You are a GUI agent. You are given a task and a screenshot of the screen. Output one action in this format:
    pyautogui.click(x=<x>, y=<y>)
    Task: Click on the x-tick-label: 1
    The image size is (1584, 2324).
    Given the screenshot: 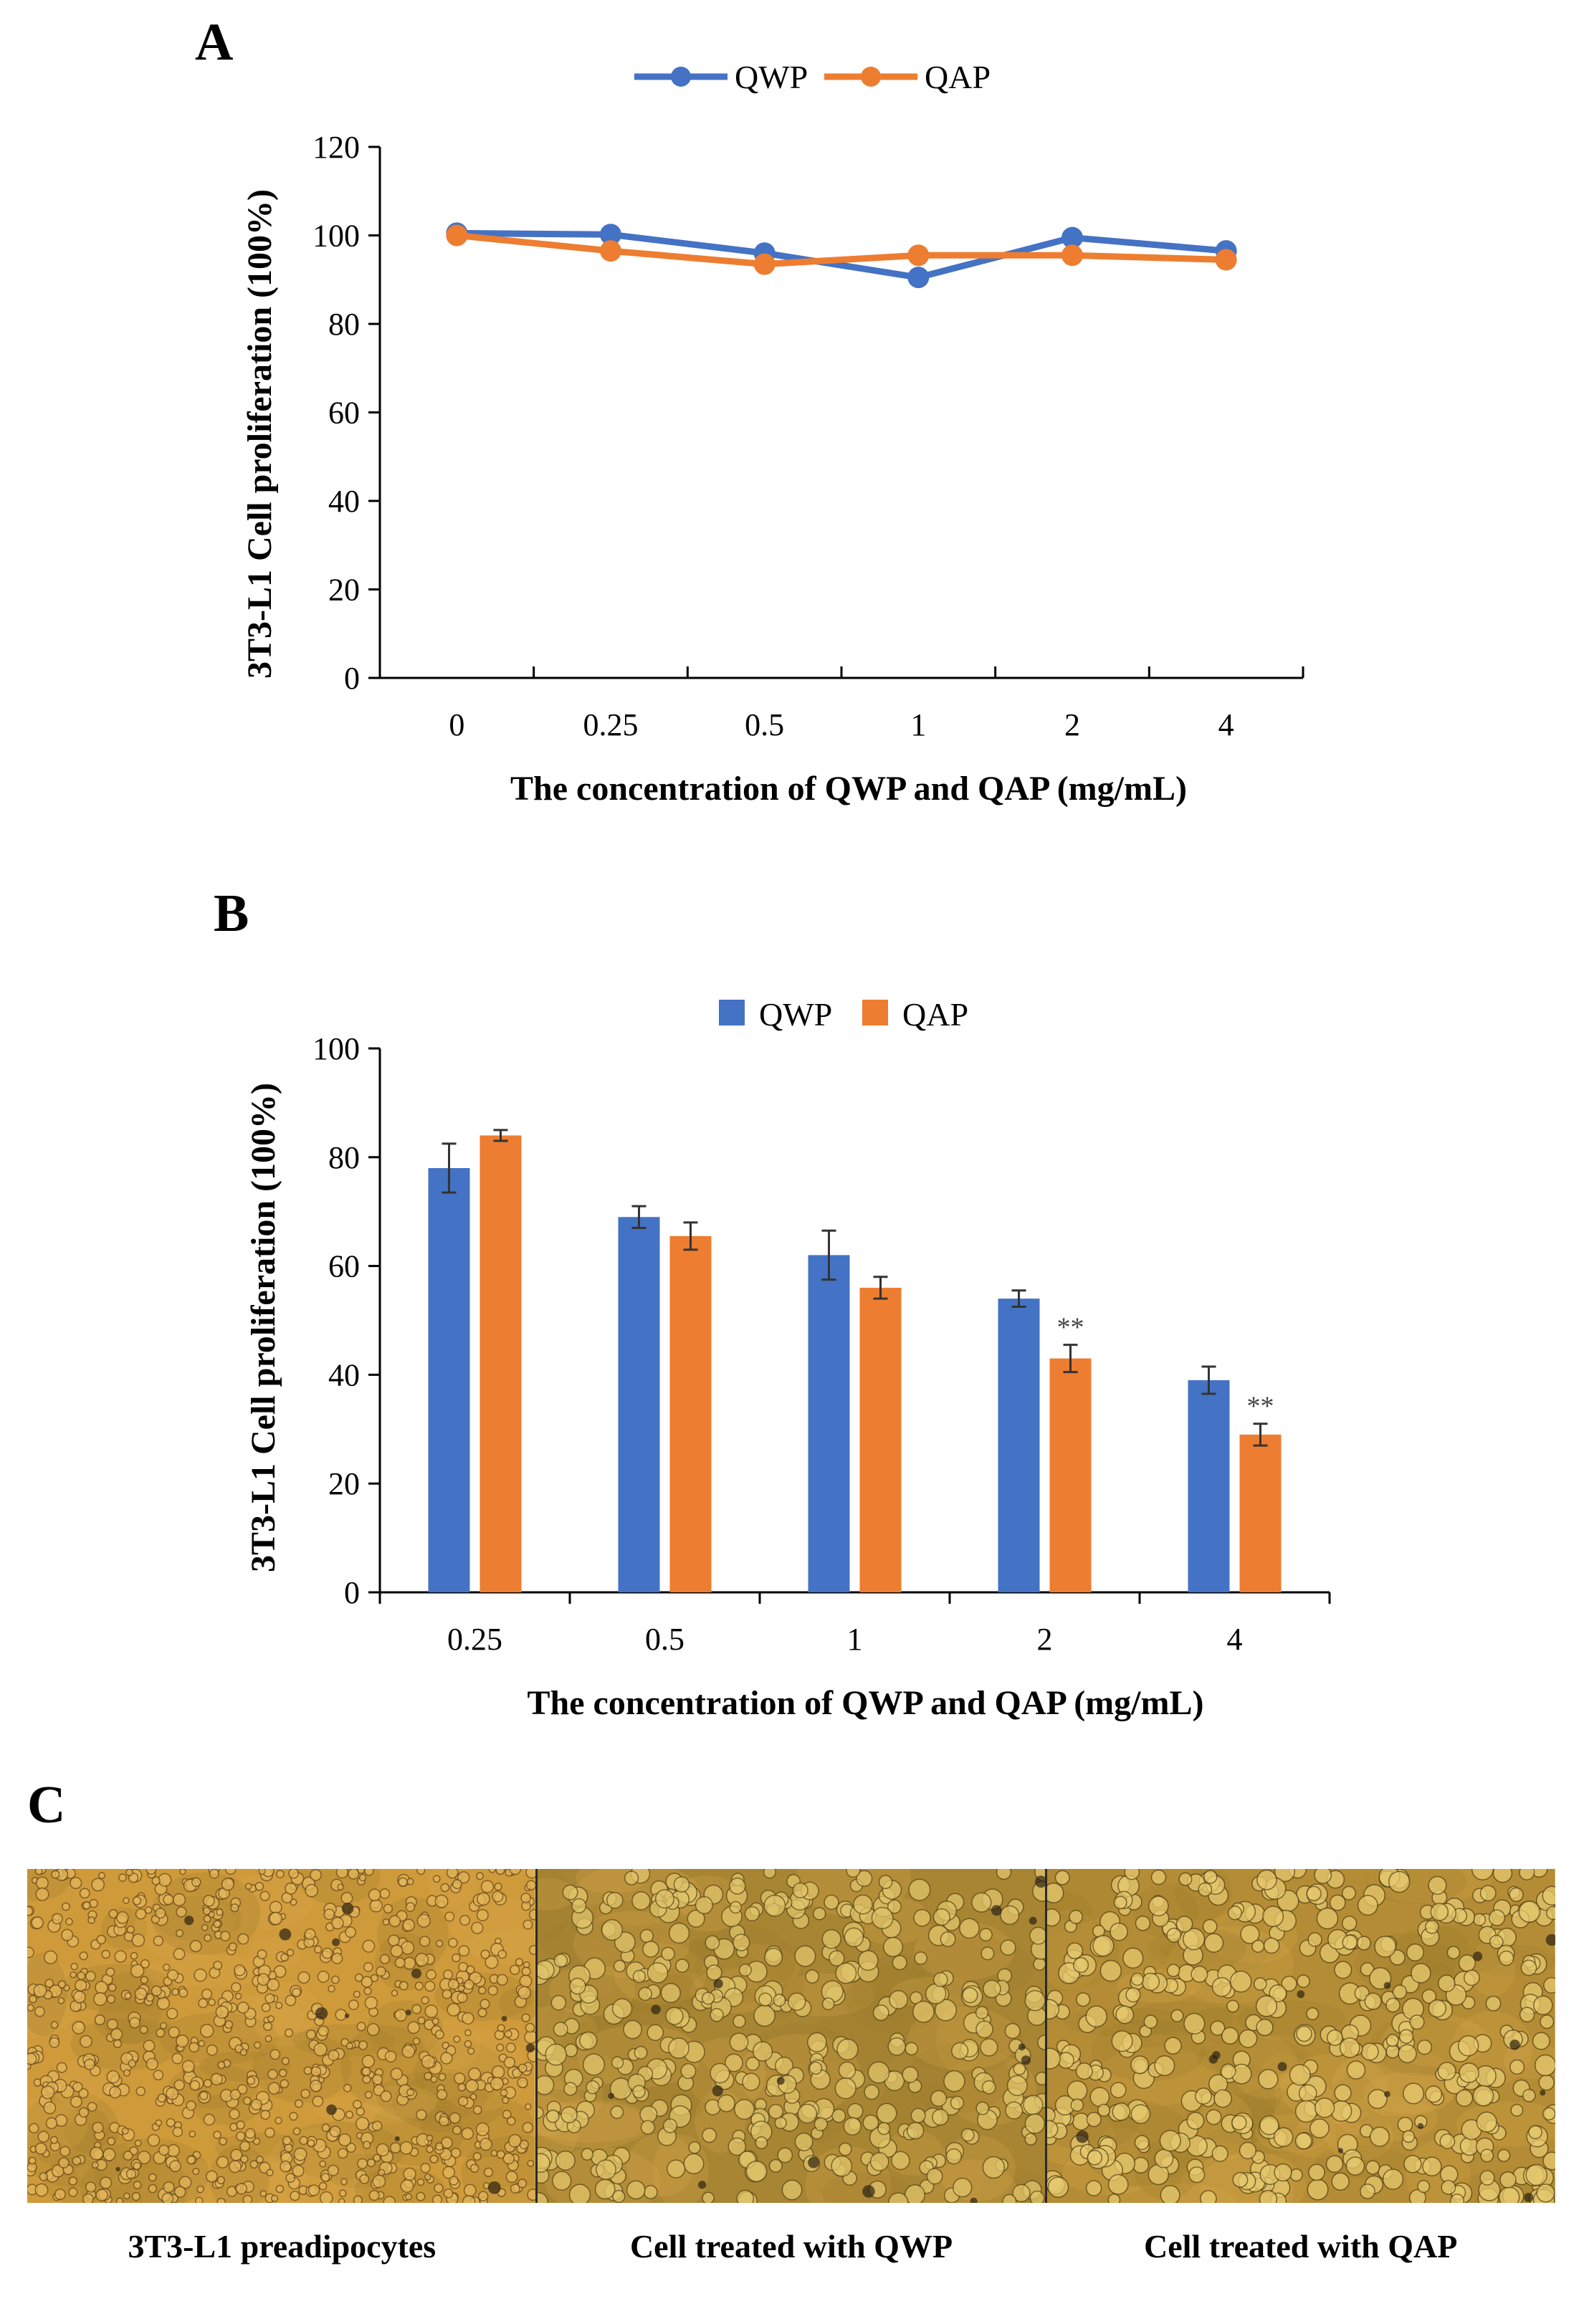 What is the action you would take?
    pyautogui.click(x=918, y=724)
    